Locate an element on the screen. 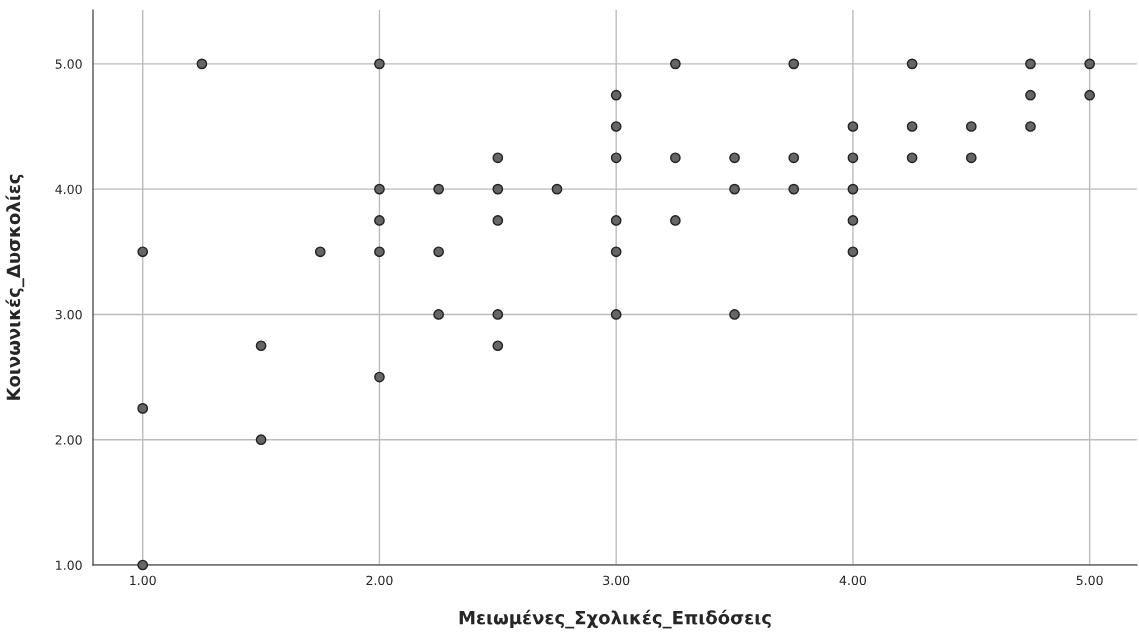  x-tick-label: 5.00 is located at coordinates (1089, 580).